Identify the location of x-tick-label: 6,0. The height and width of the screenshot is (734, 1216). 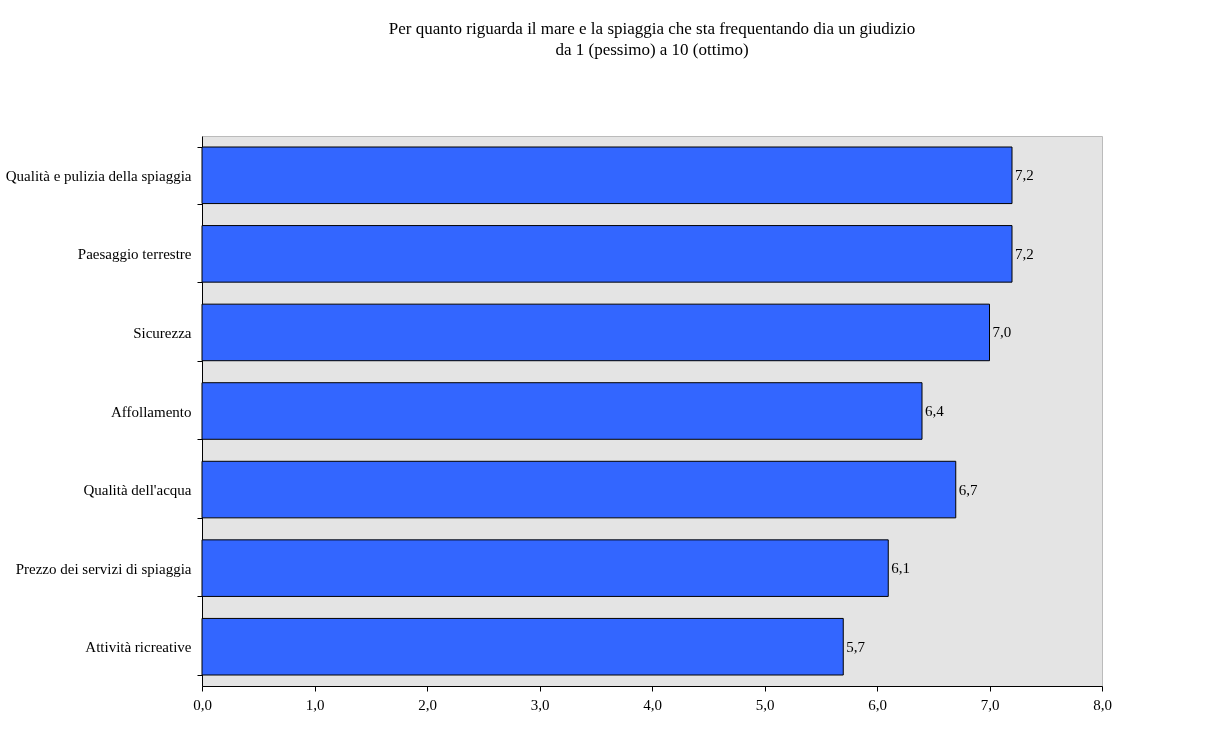
(877, 704).